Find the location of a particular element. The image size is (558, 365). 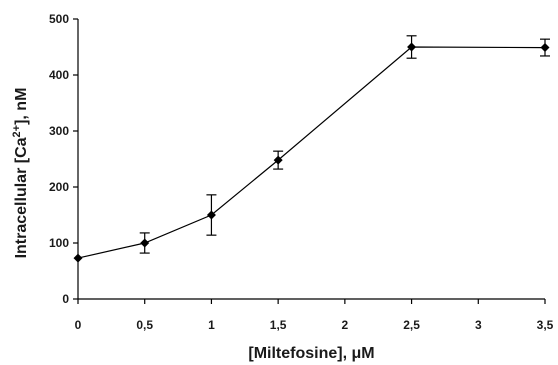

y-axis-title: Intracellular [Ca2+], nM is located at coordinates (20, 173).